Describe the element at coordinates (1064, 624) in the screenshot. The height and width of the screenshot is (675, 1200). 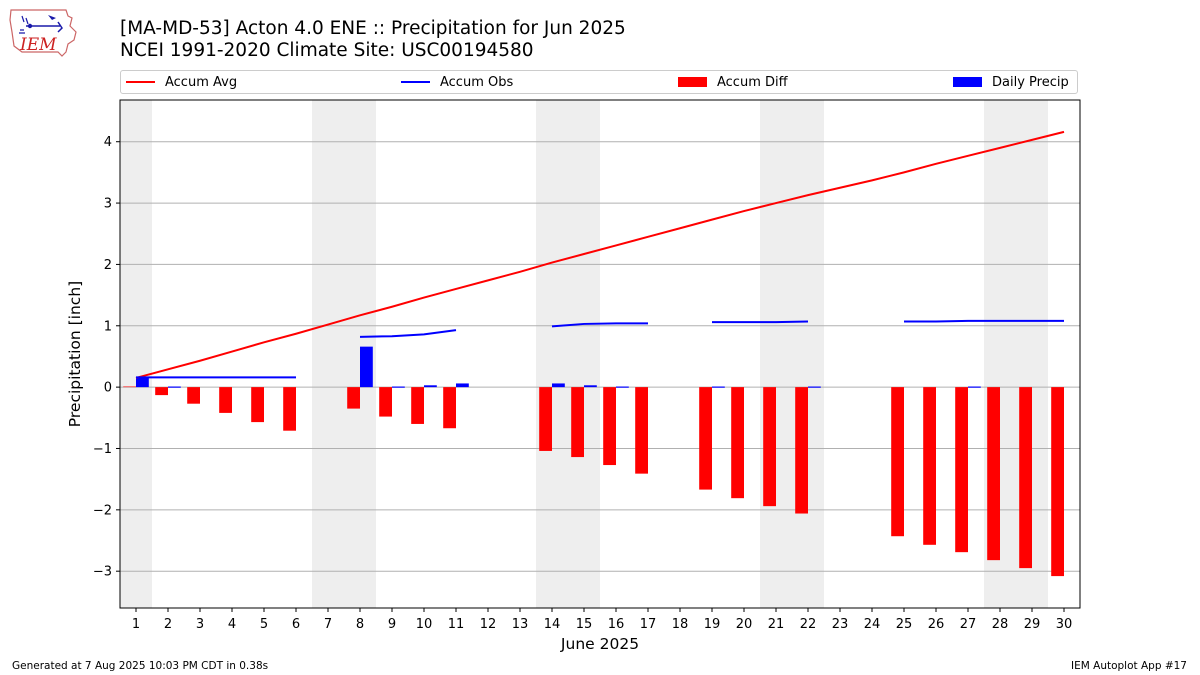
I see `x-tick-label-30: 30` at that location.